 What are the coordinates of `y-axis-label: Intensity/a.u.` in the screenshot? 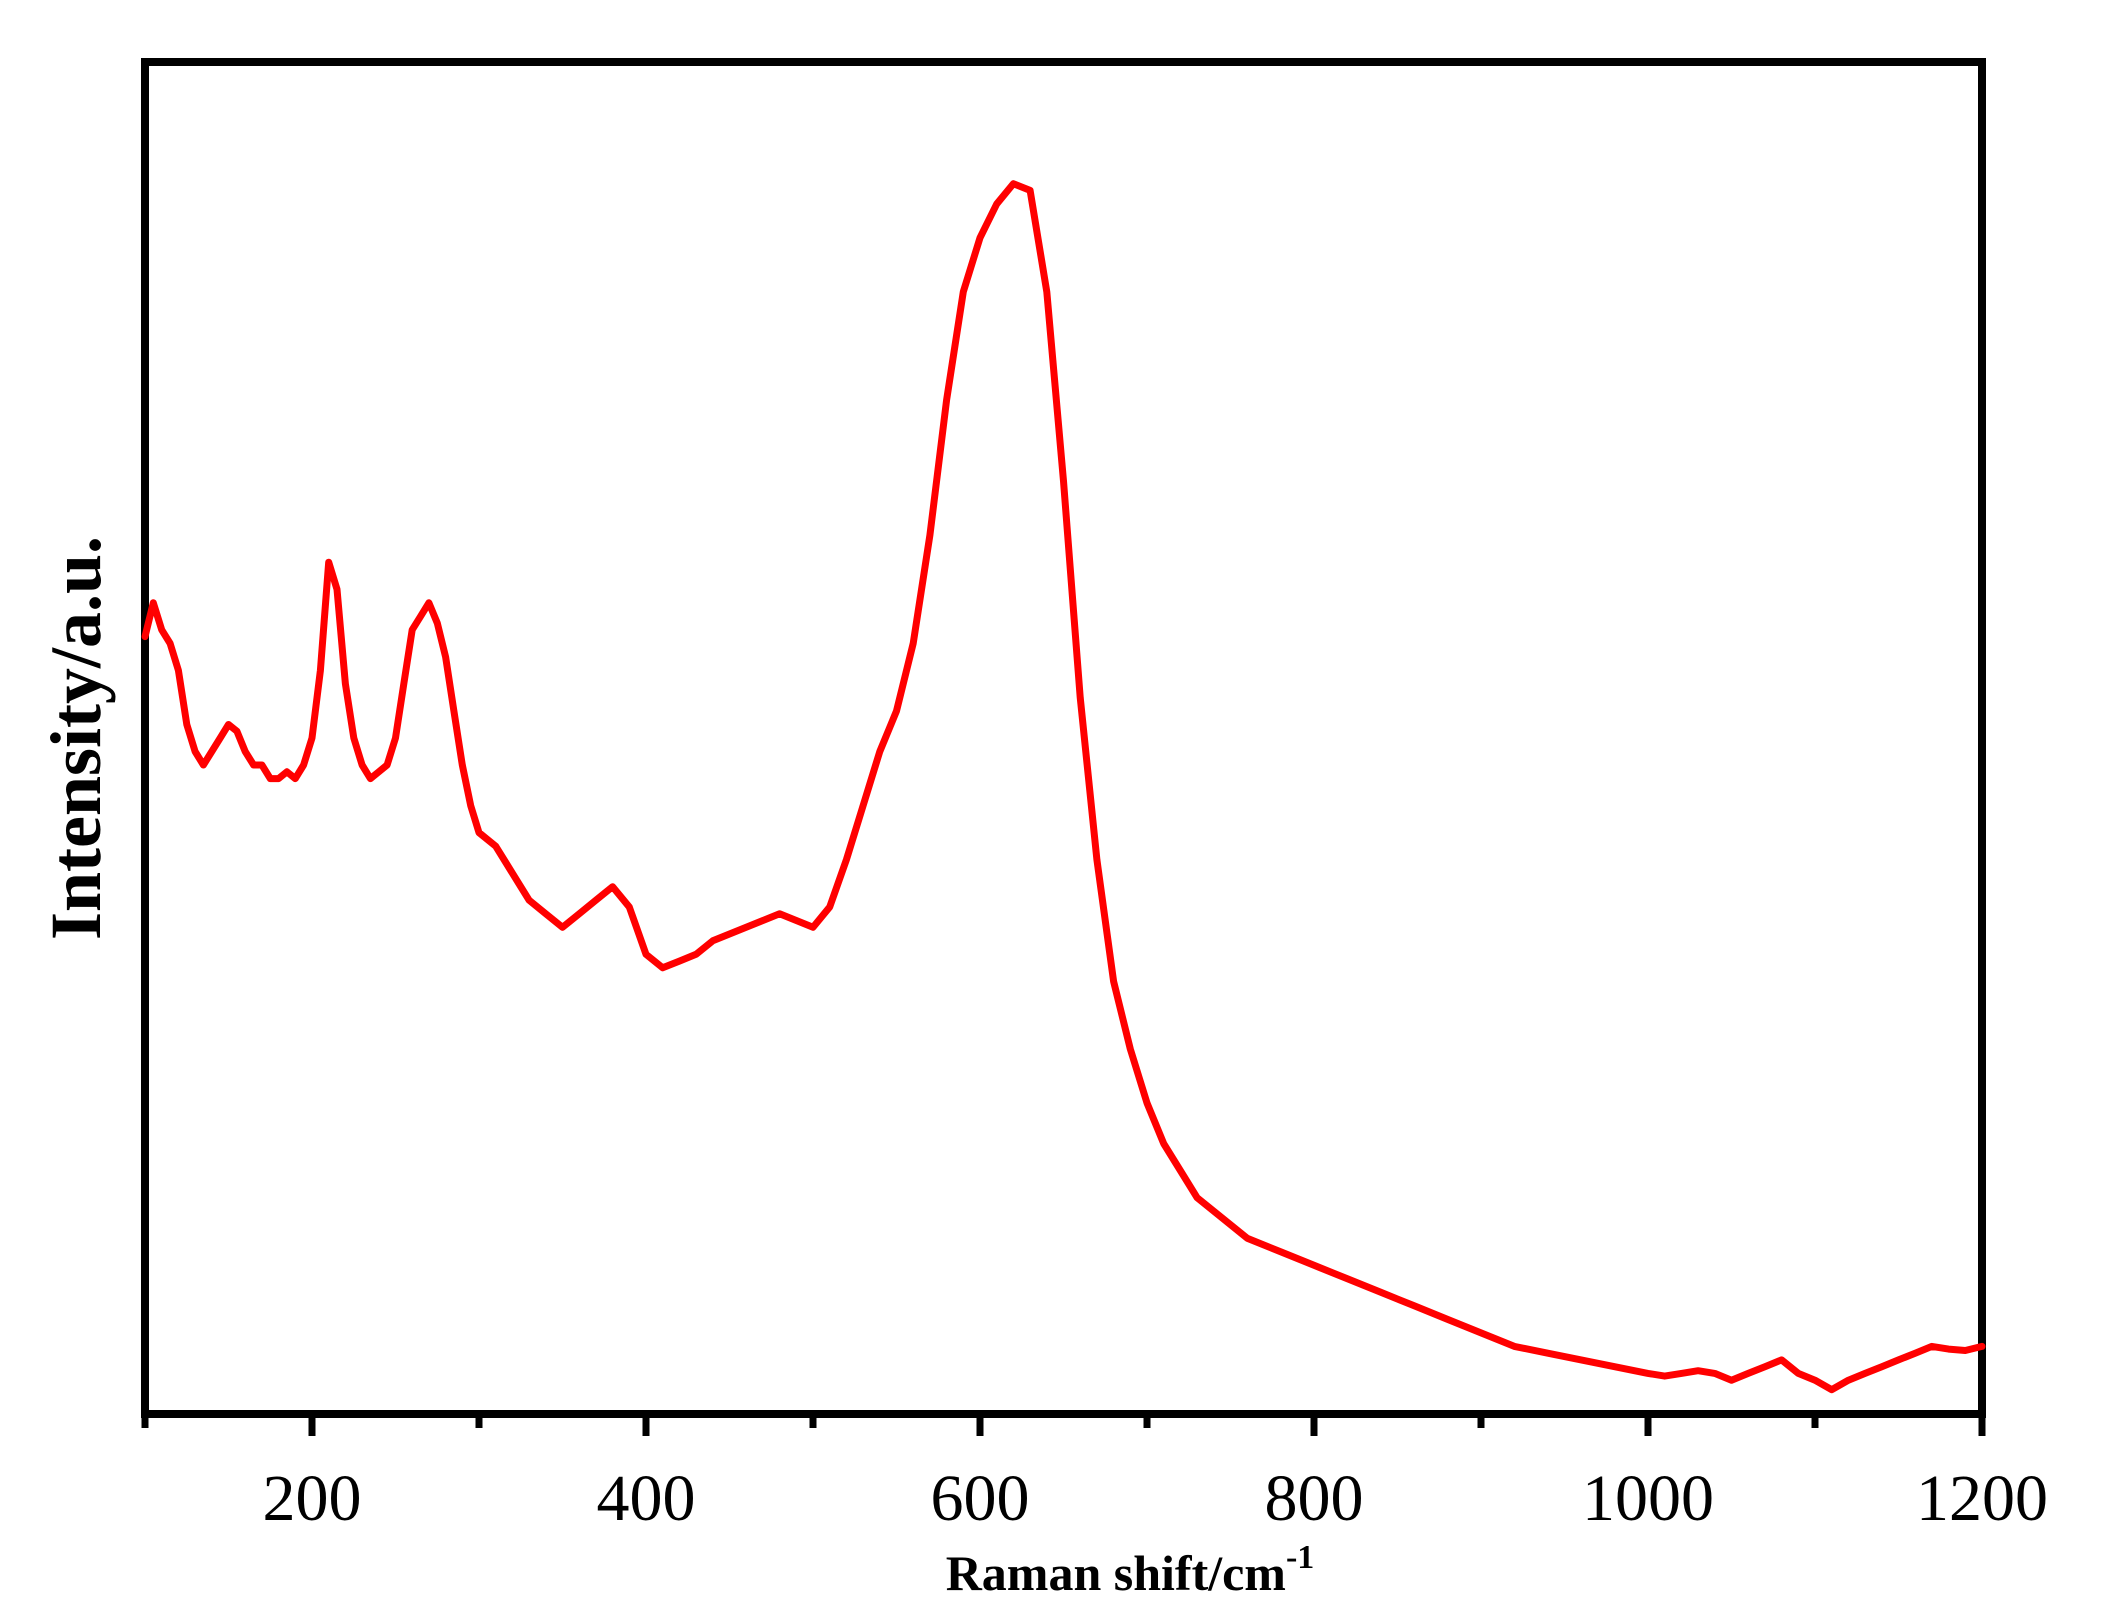 It's located at (76, 738).